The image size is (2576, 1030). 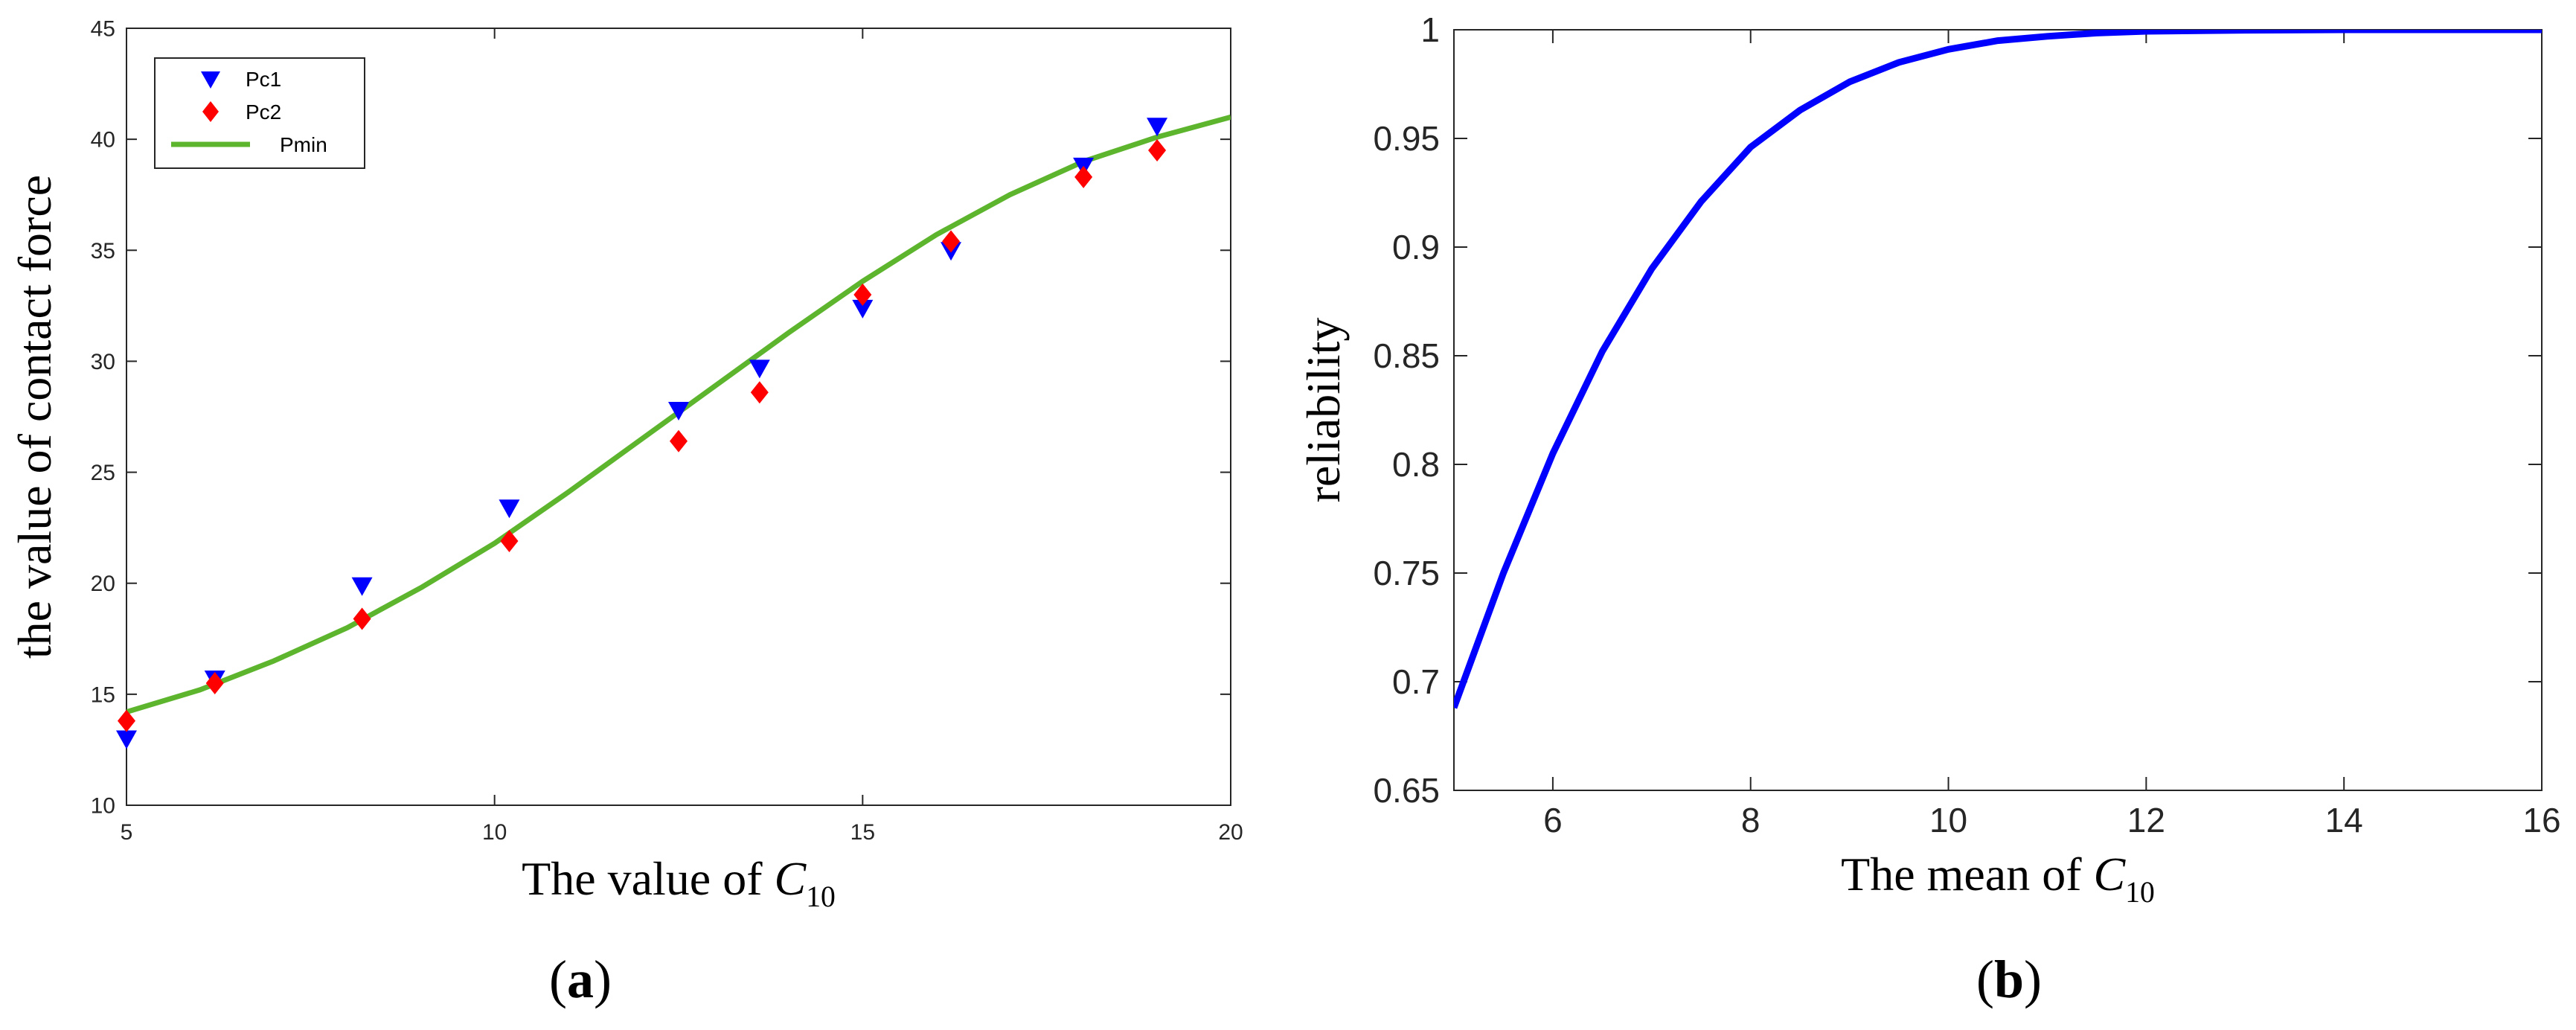 What do you see at coordinates (1430, 29) in the screenshot?
I see `y-tick-label: 1` at bounding box center [1430, 29].